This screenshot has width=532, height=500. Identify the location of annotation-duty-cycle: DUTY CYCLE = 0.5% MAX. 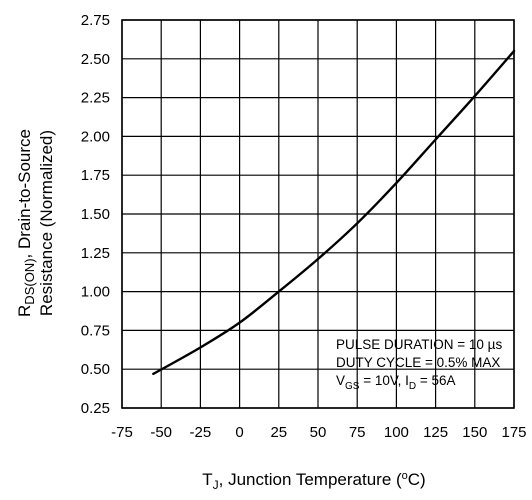
(418, 362).